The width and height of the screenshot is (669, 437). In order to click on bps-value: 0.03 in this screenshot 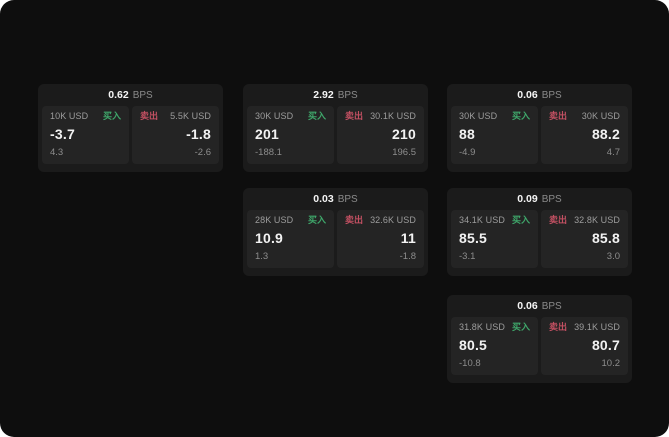, I will do `click(323, 199)`.